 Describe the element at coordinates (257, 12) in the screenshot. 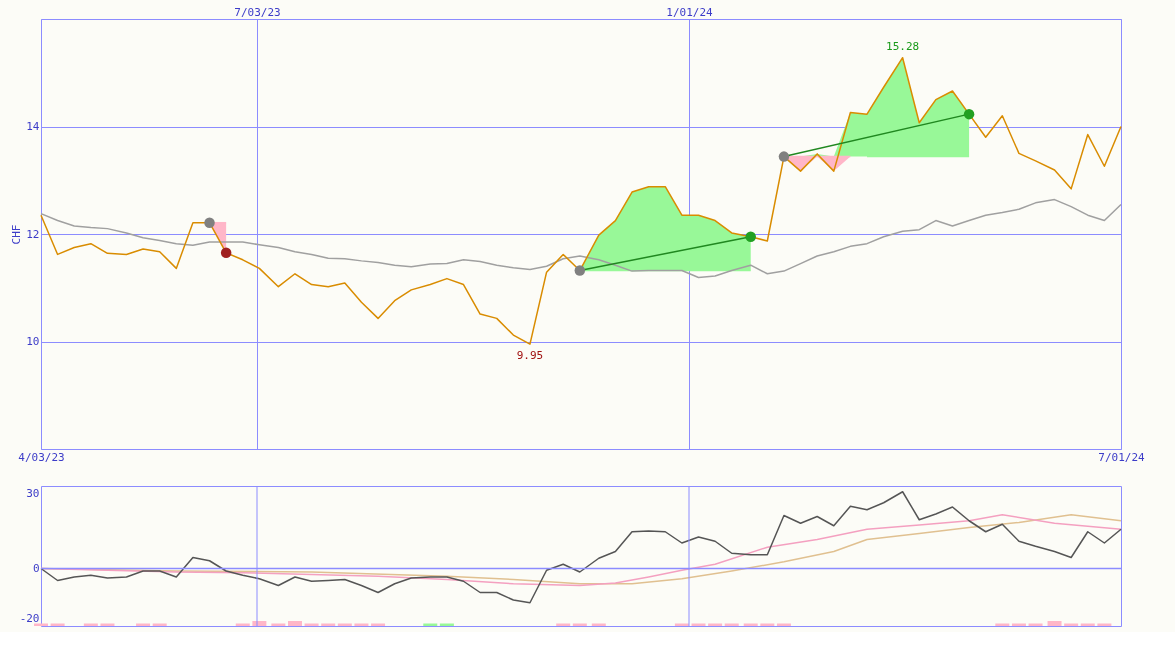

I see `x2-tick-label: 7/03/23` at that location.